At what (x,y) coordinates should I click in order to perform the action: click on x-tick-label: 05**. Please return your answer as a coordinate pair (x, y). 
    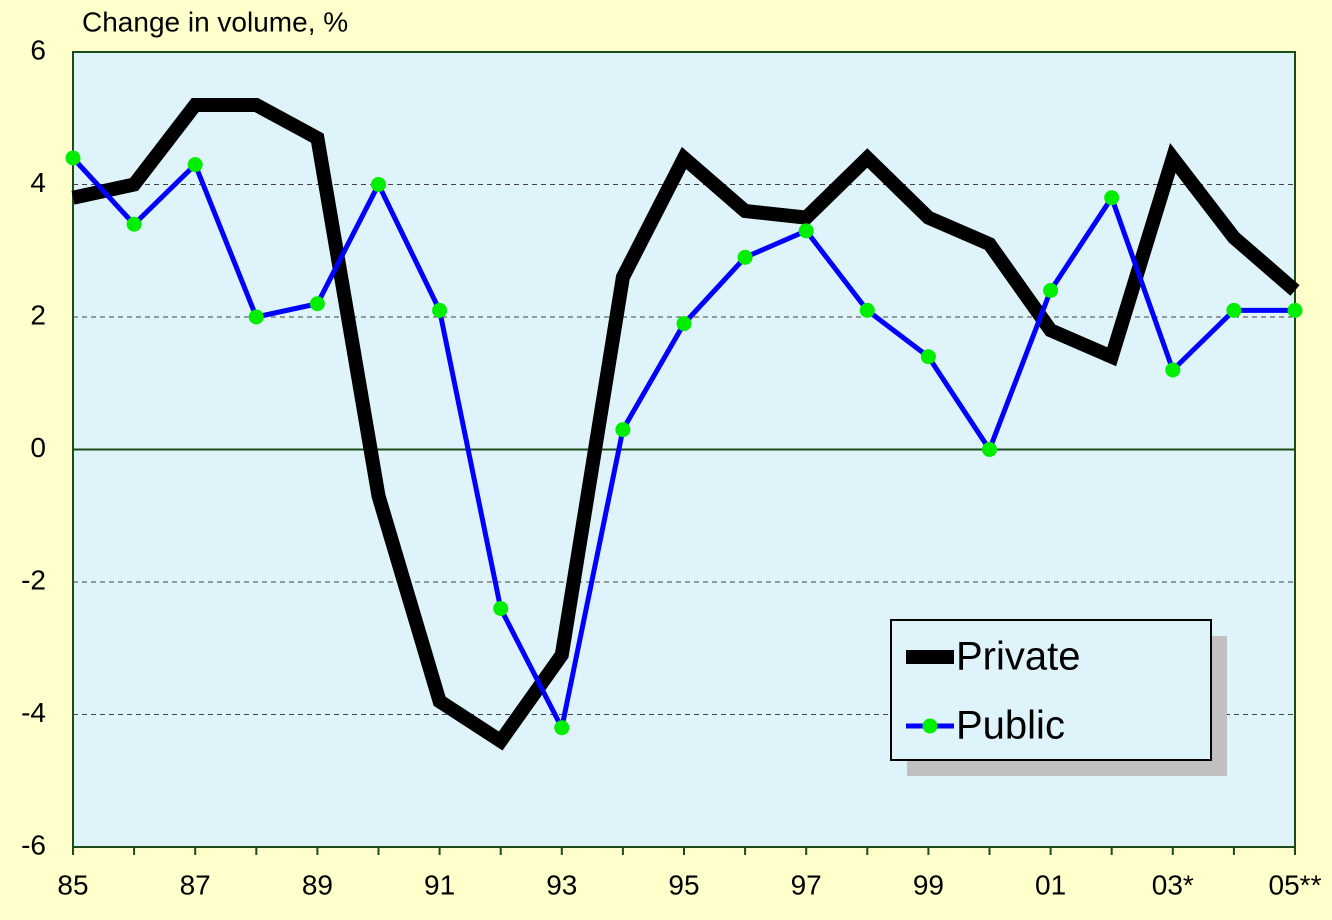
    Looking at the image, I should click on (1295, 884).